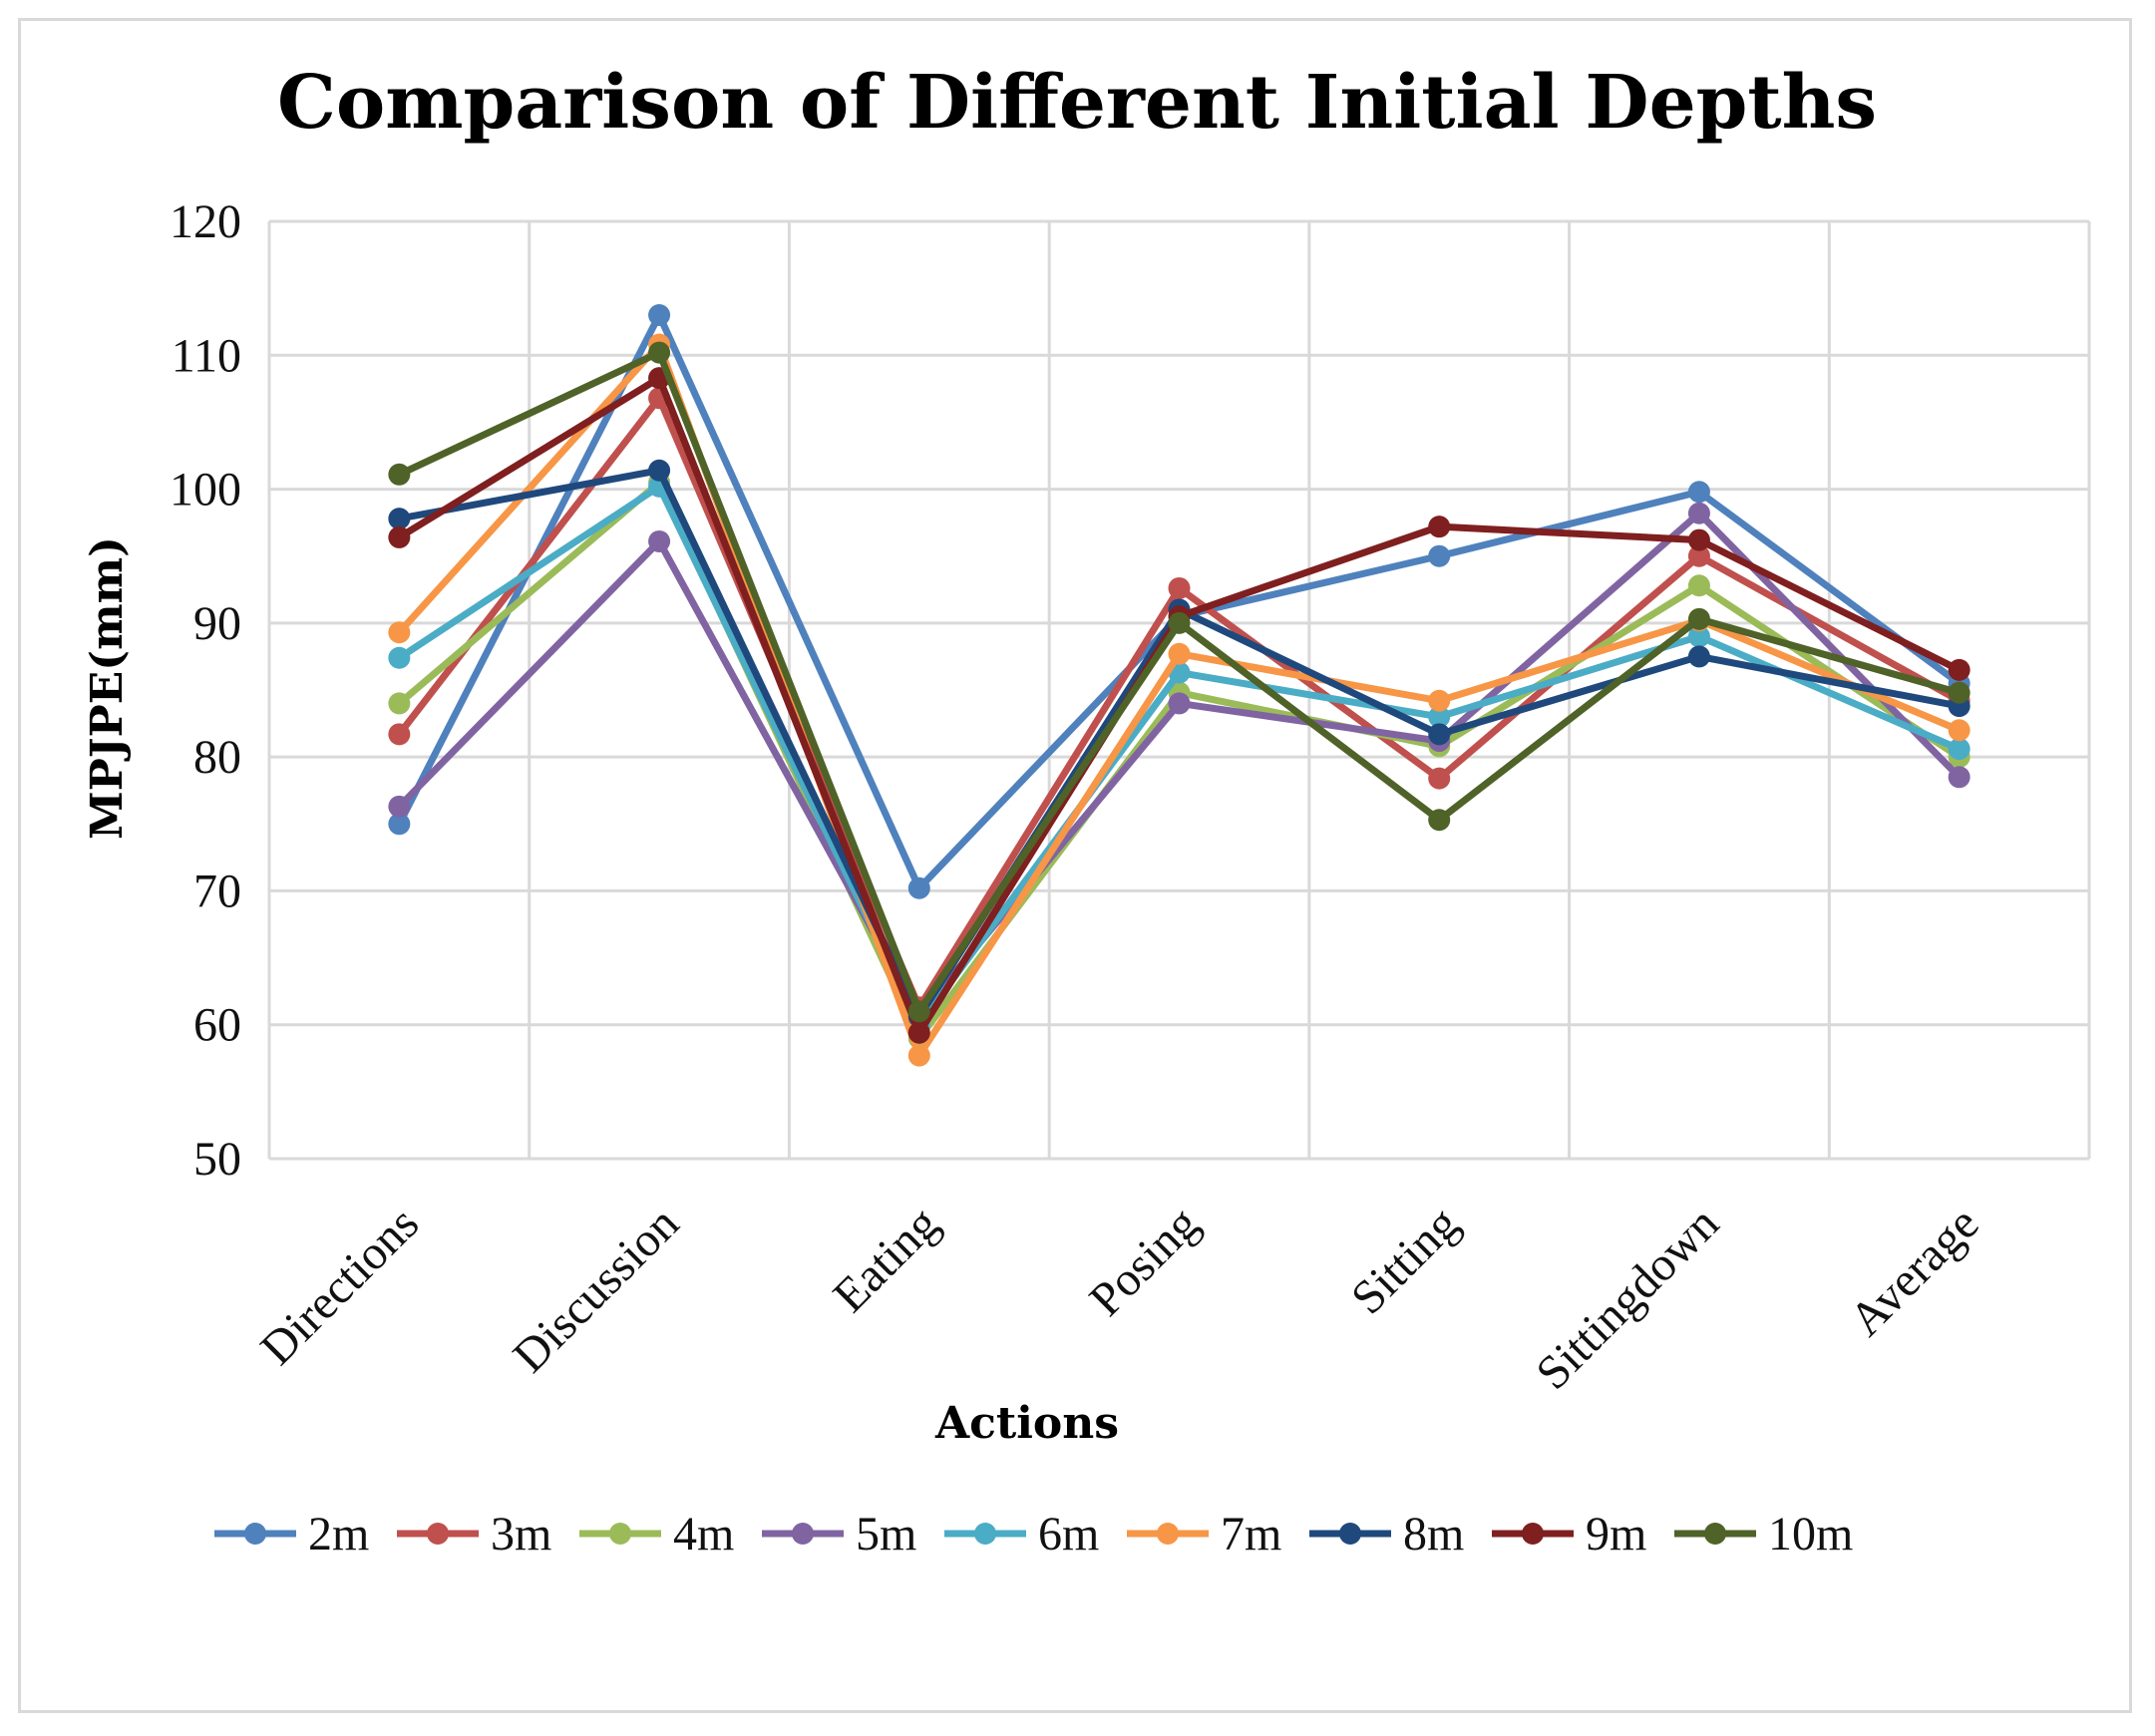 This screenshot has width=2155, height=1736. Describe the element at coordinates (703, 1534) in the screenshot. I see `legend-label: 4m` at that location.